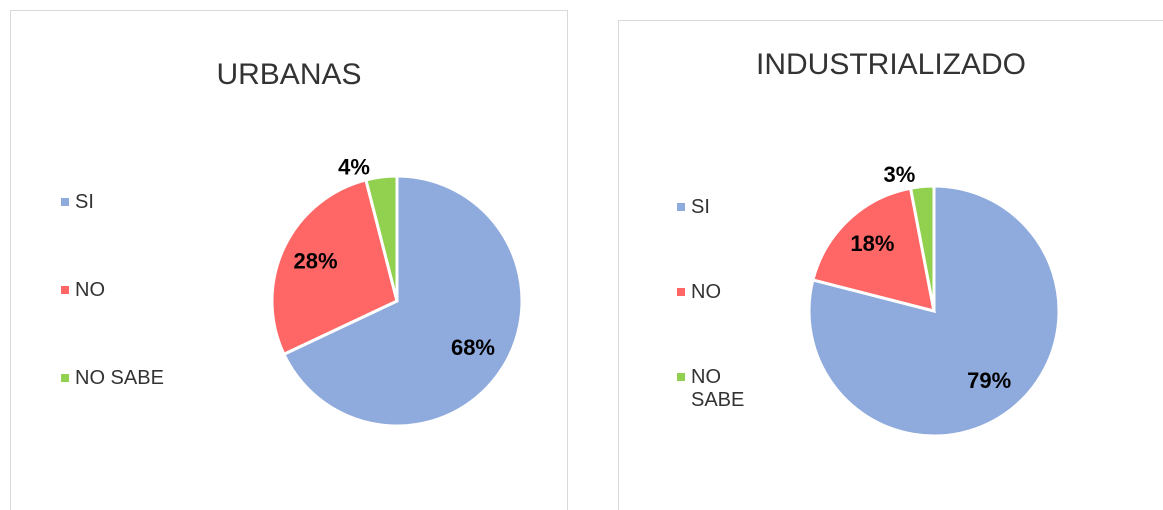 This screenshot has width=1163, height=510. What do you see at coordinates (316, 260) in the screenshot?
I see `data-label: 28%` at bounding box center [316, 260].